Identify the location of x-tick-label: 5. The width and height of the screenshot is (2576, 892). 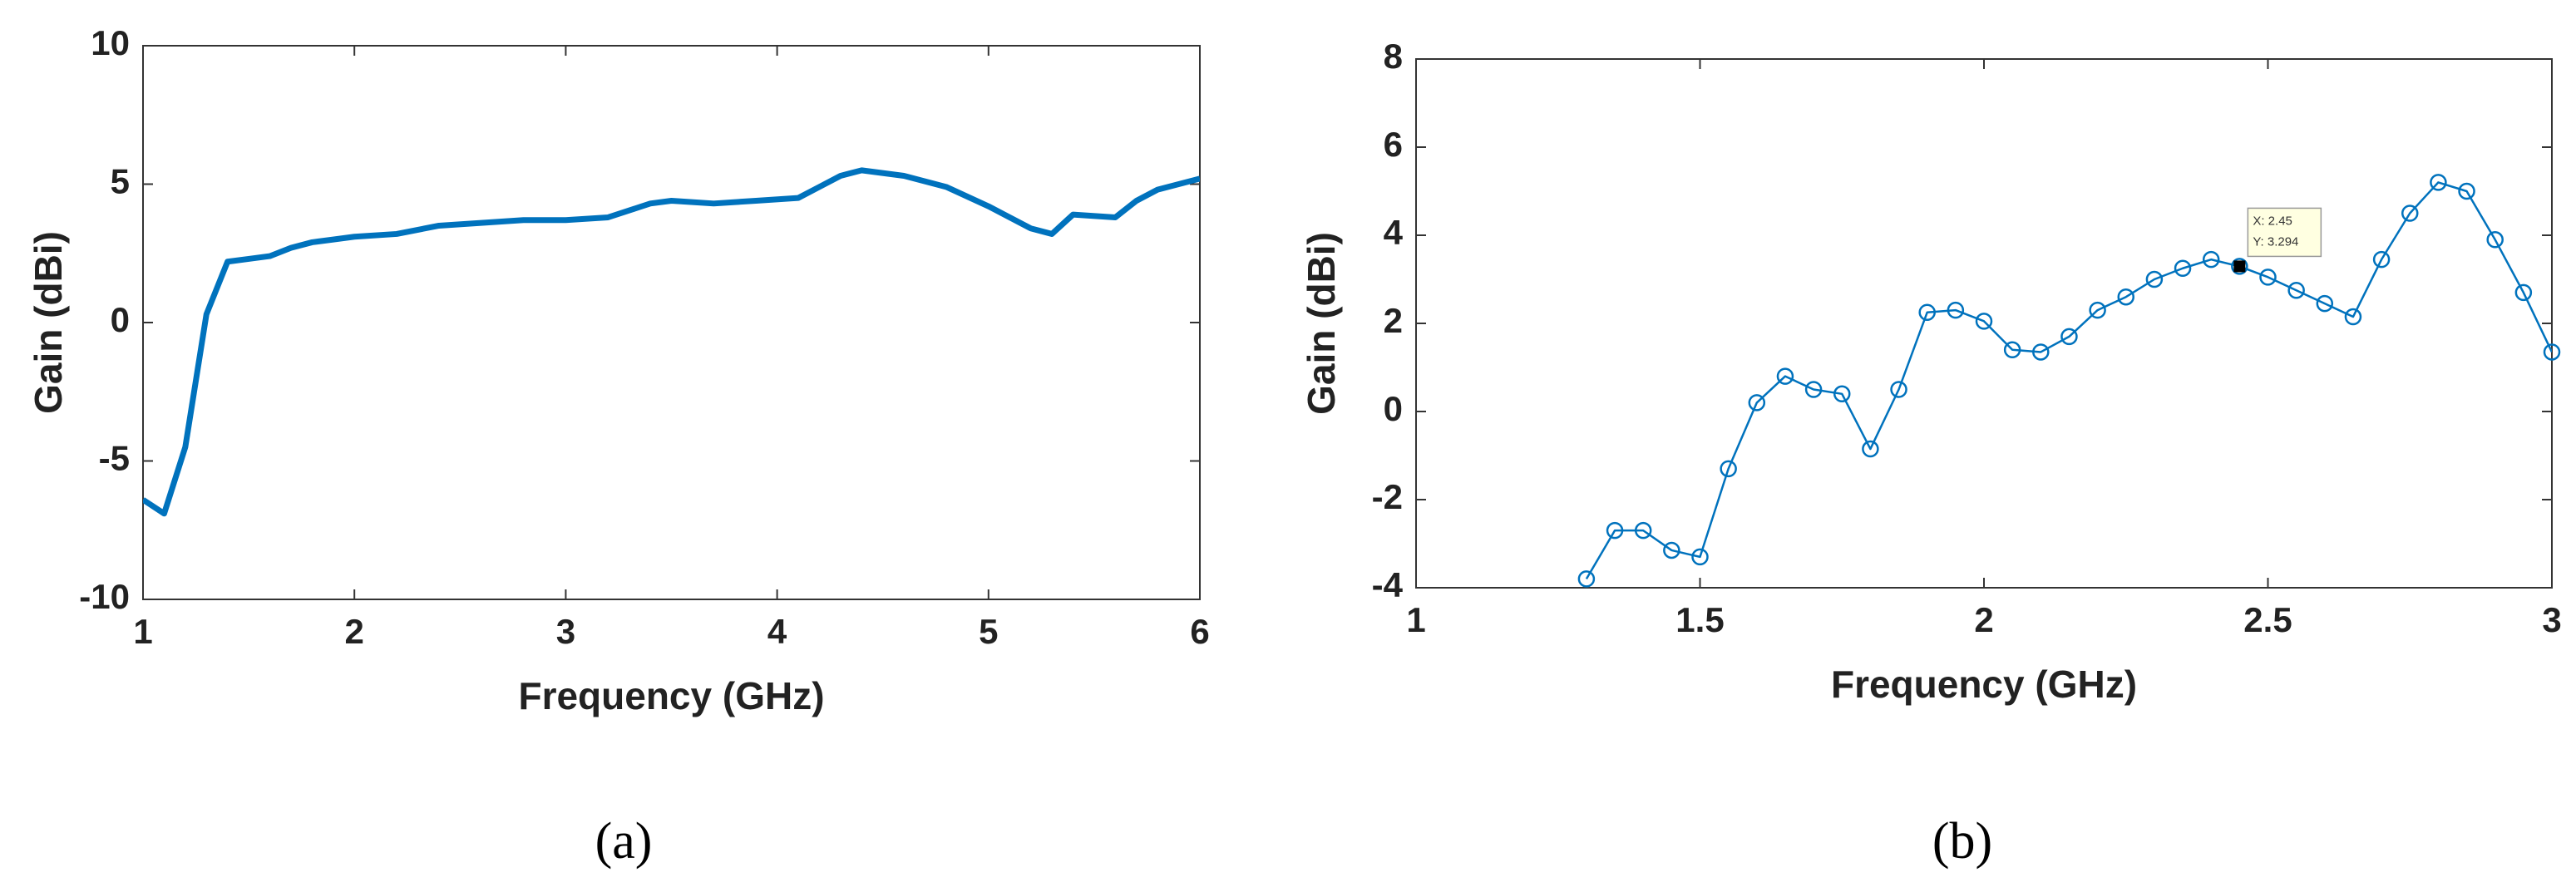
(988, 631).